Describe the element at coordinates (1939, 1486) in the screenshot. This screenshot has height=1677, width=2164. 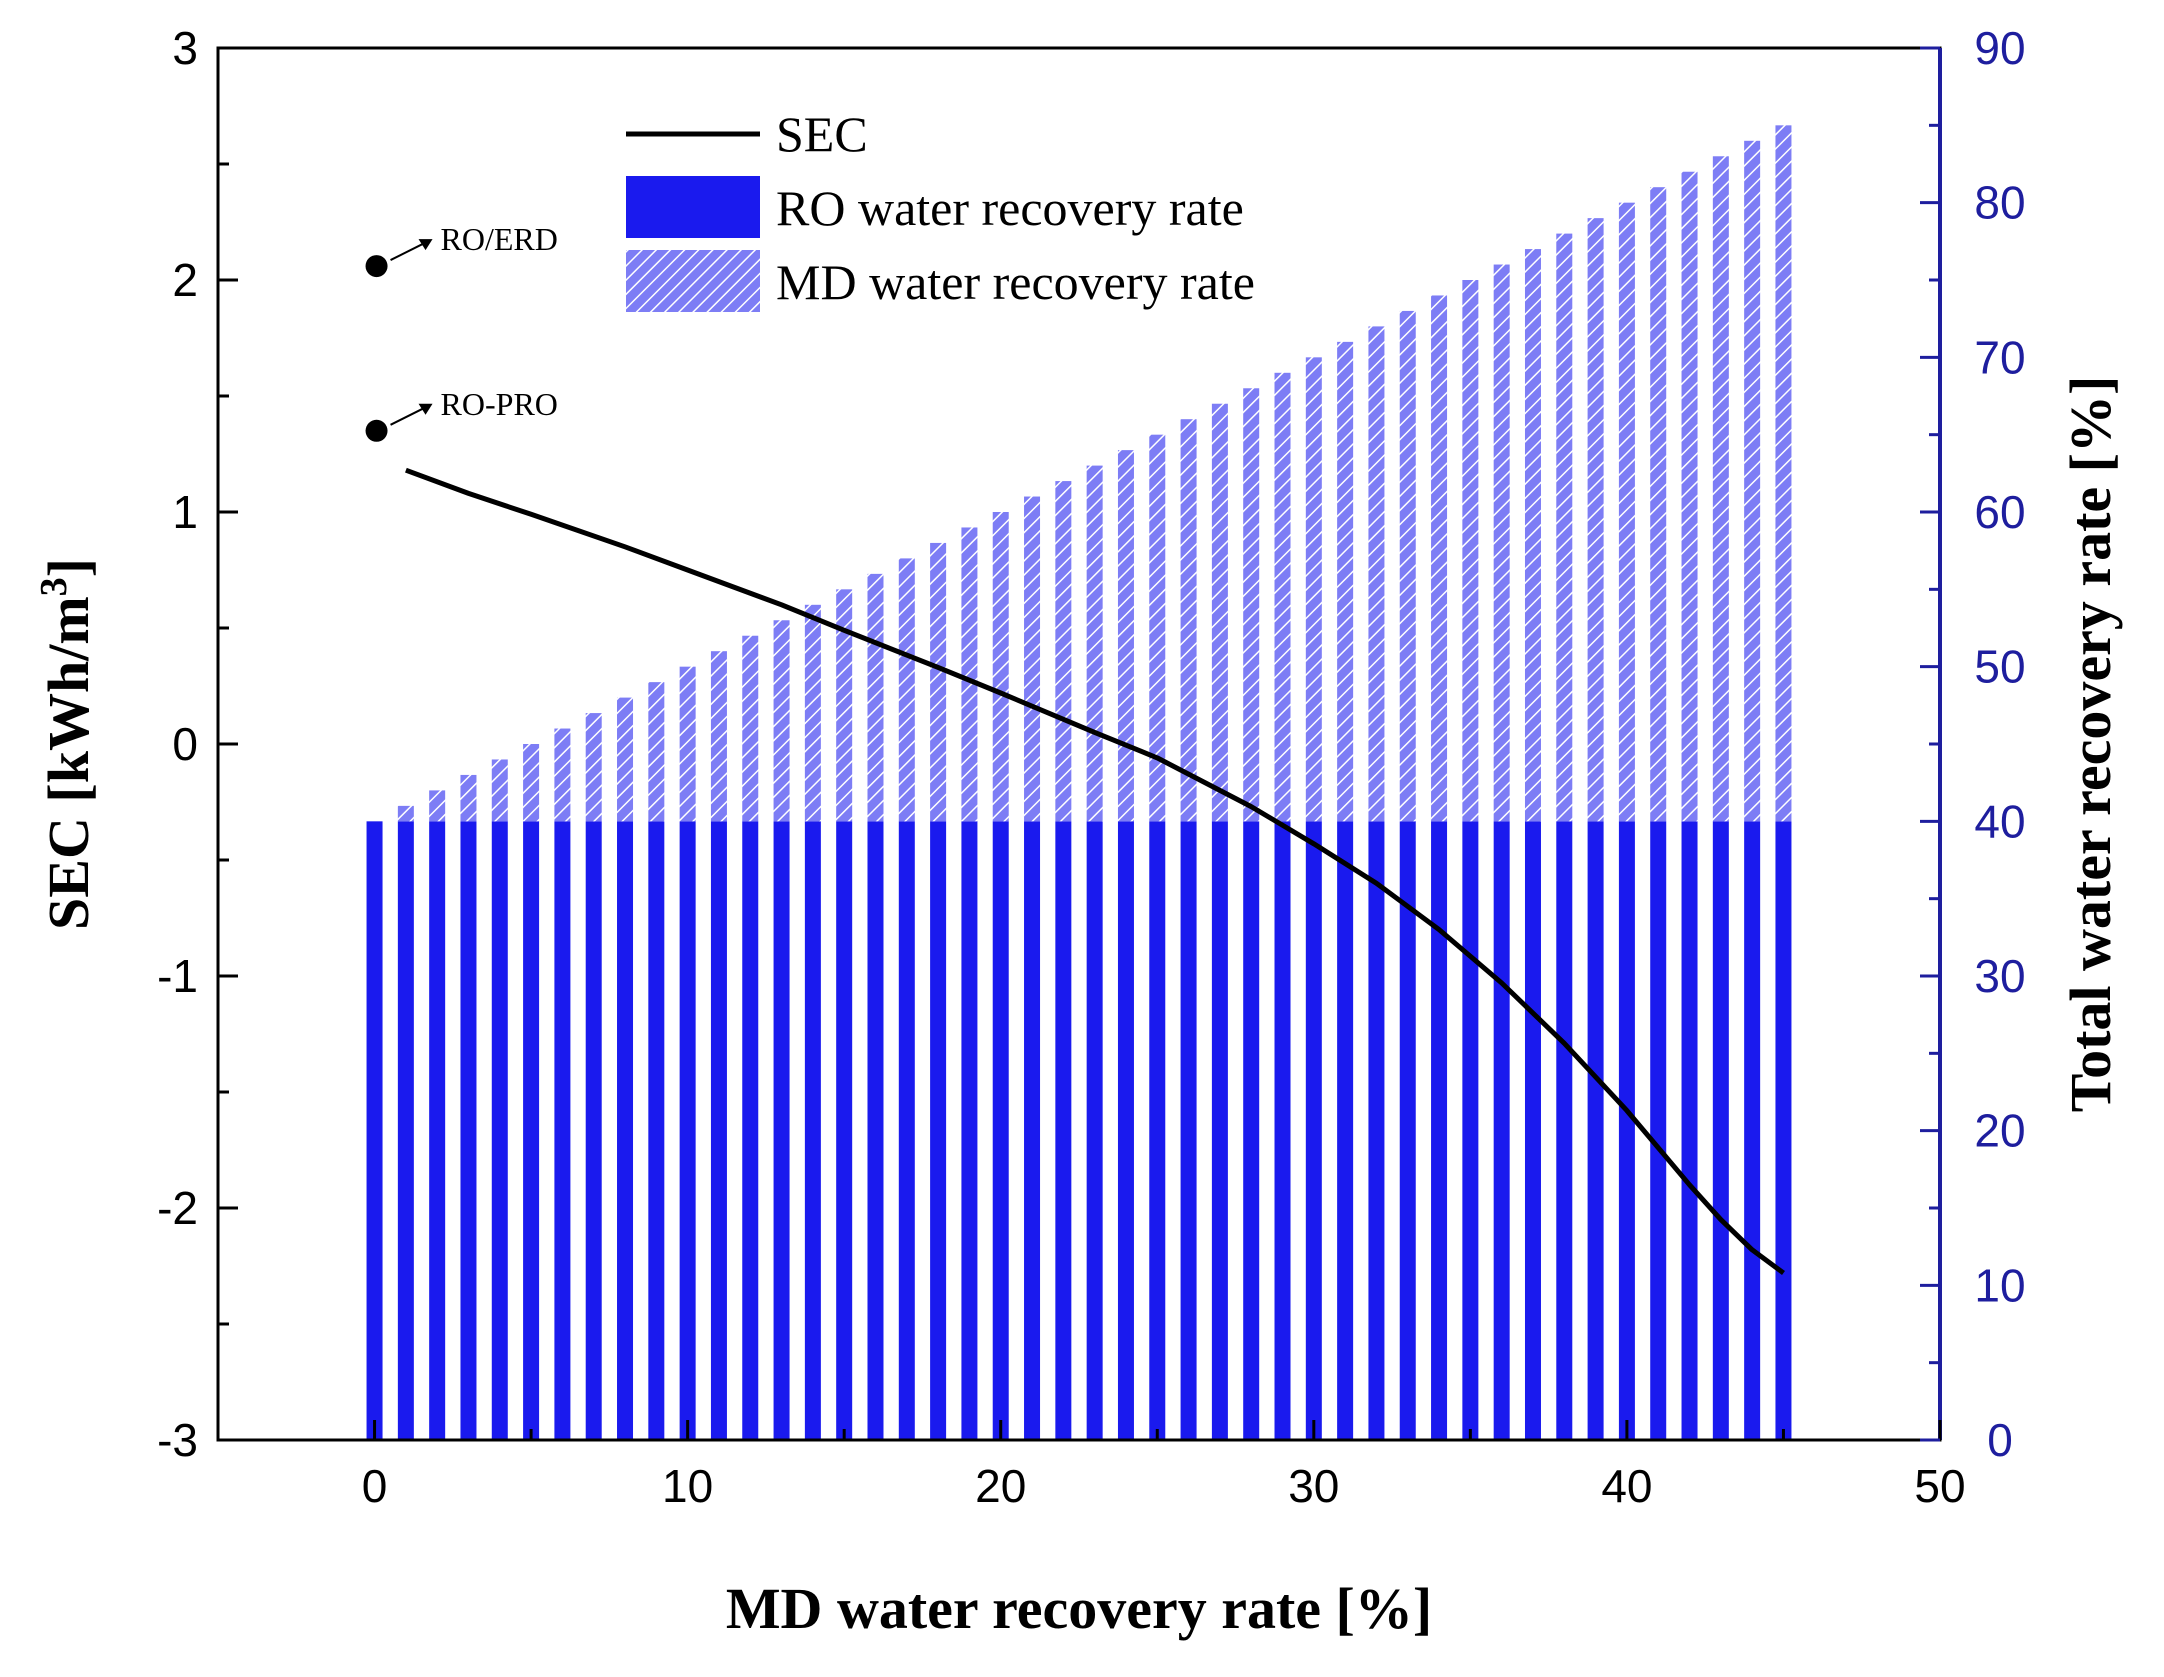
I see `x-tick-label-50: 50` at that location.